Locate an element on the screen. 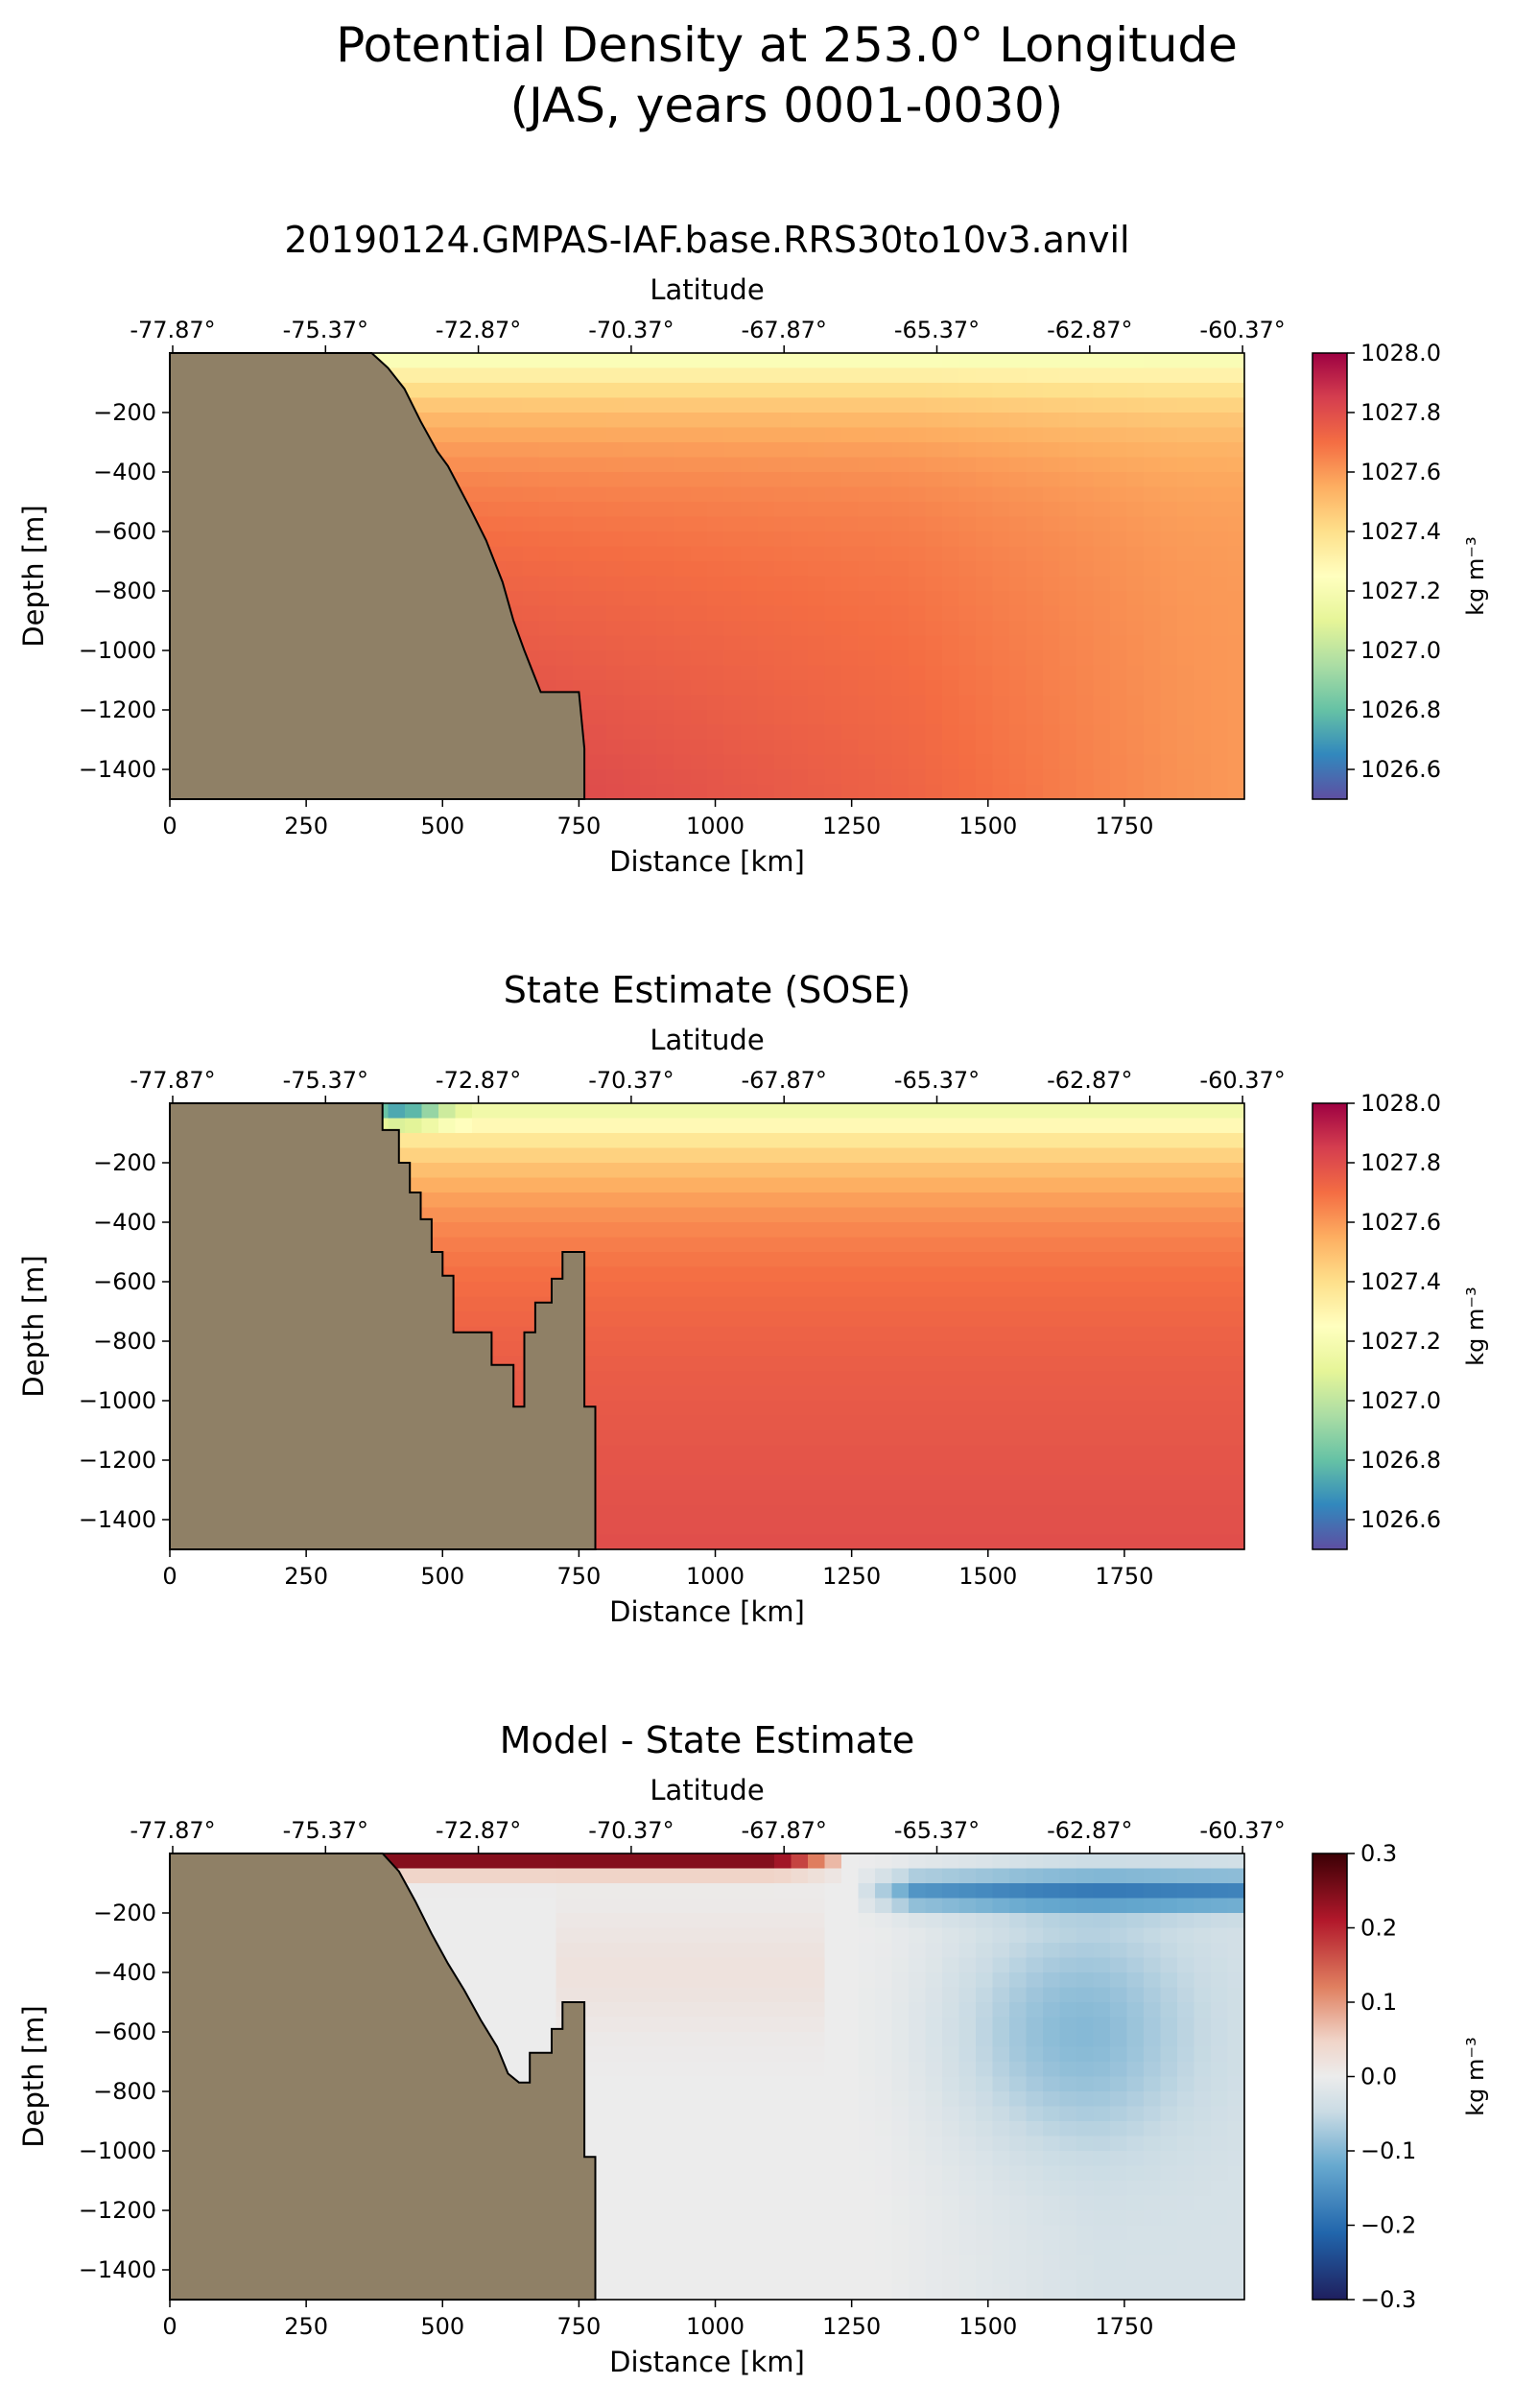  latitude-tick-label: -67.87° is located at coordinates (785, 330).